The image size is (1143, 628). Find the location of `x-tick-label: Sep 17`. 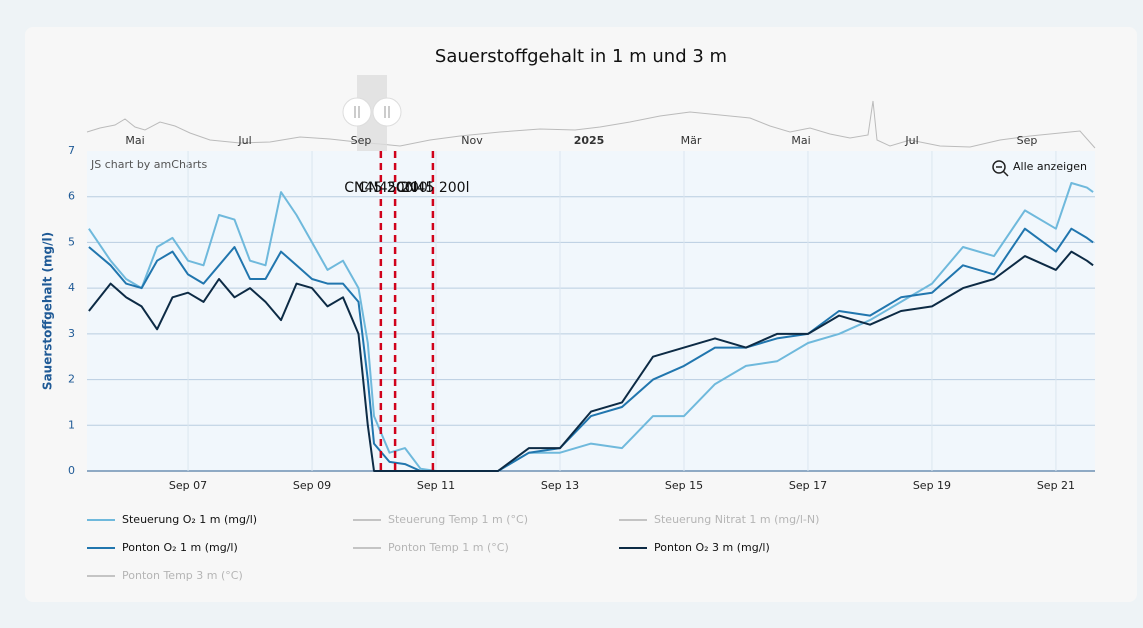

x-tick-label: Sep 17 is located at coordinates (808, 485).